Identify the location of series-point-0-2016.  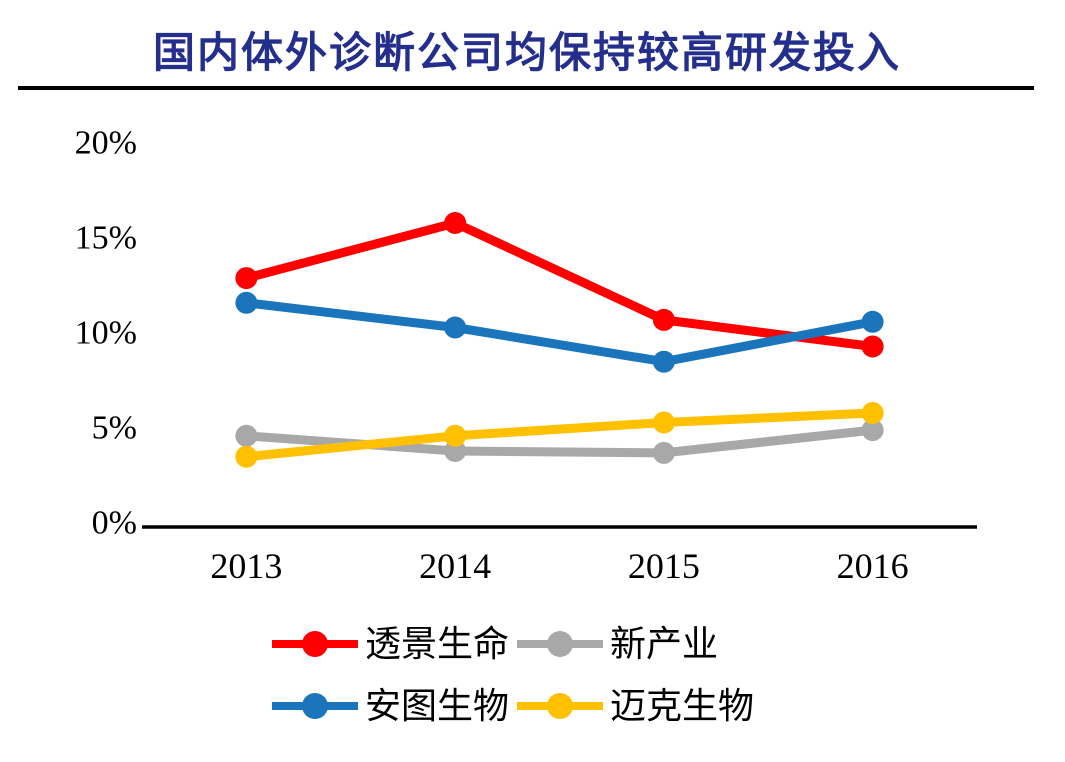
(872, 346).